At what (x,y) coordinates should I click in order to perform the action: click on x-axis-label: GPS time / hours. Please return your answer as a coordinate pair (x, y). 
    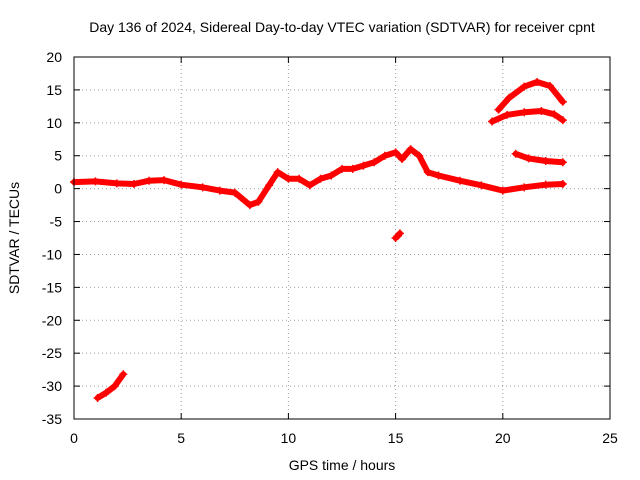
    Looking at the image, I should click on (342, 465).